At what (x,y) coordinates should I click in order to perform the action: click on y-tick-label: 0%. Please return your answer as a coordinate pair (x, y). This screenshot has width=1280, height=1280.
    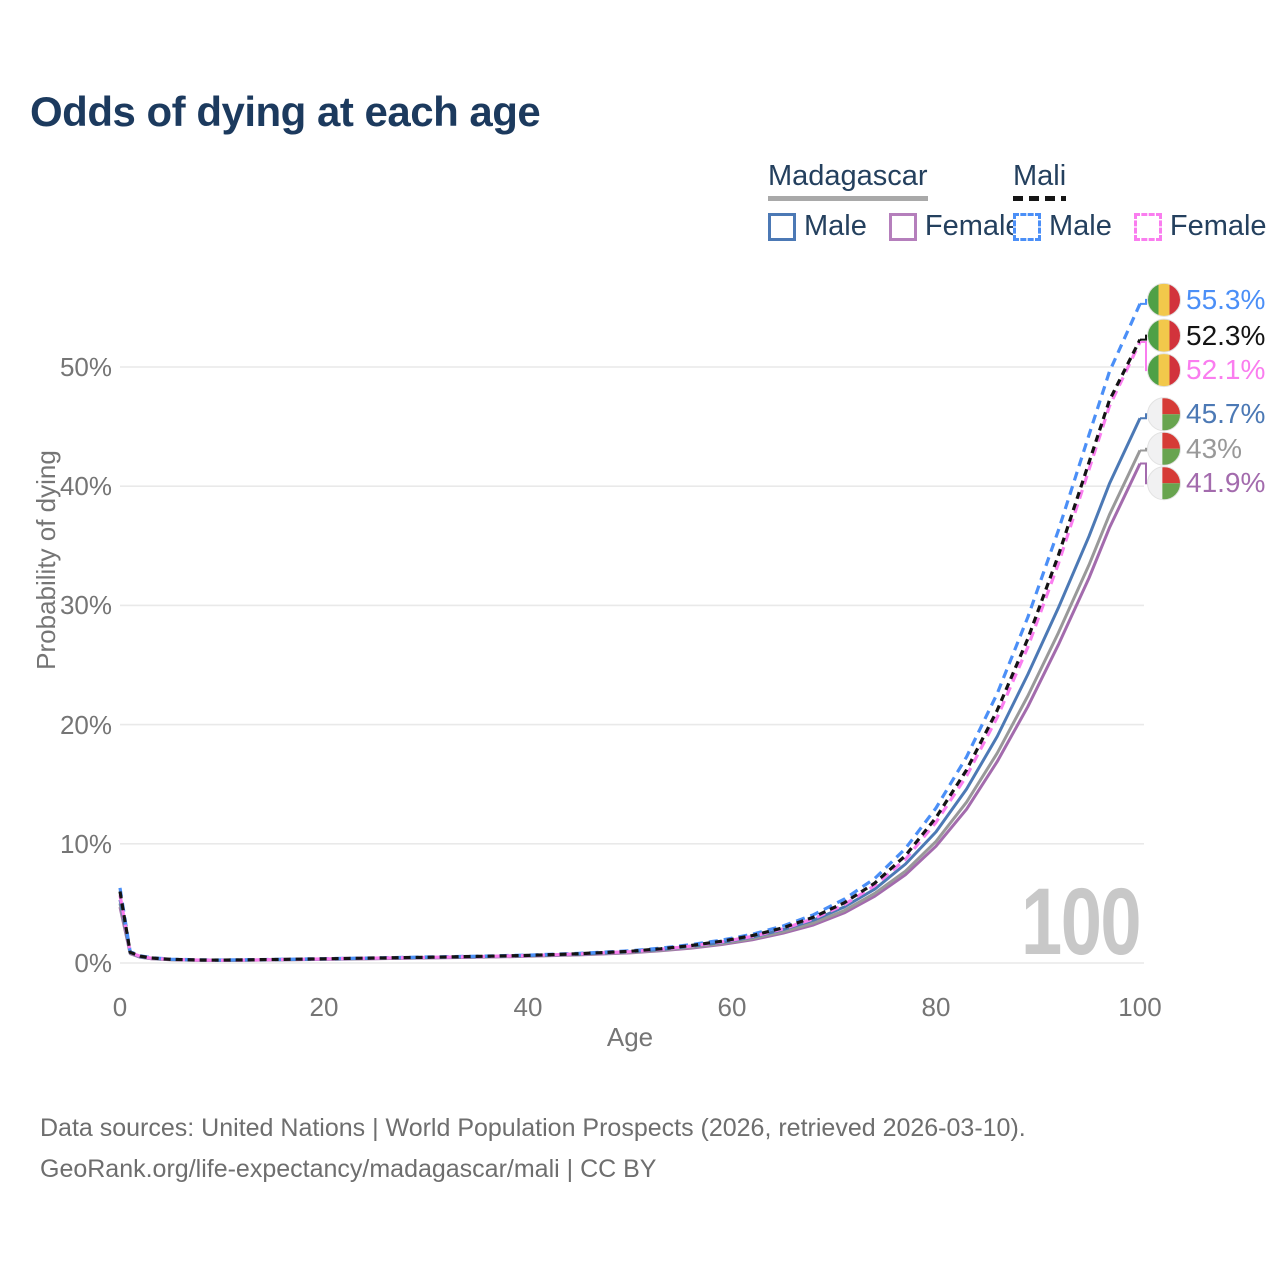
    Looking at the image, I should click on (93, 963).